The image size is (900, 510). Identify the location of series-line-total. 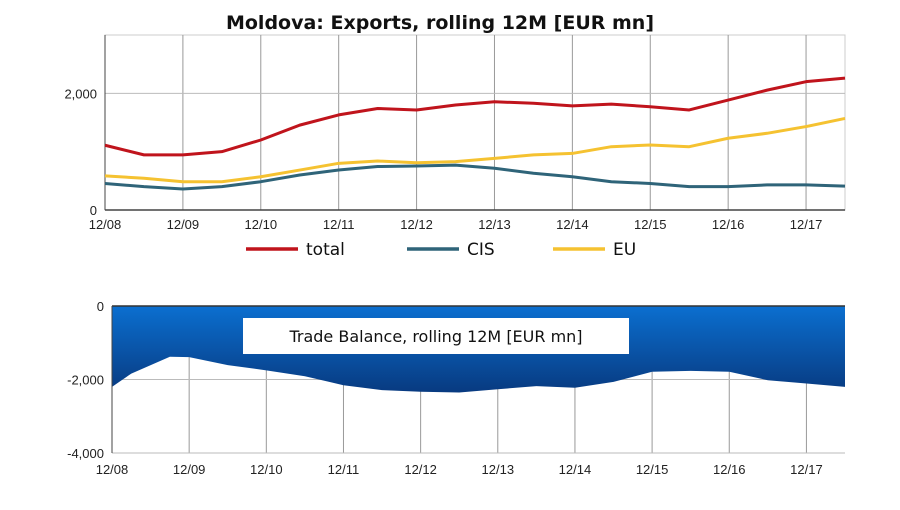
(475, 116).